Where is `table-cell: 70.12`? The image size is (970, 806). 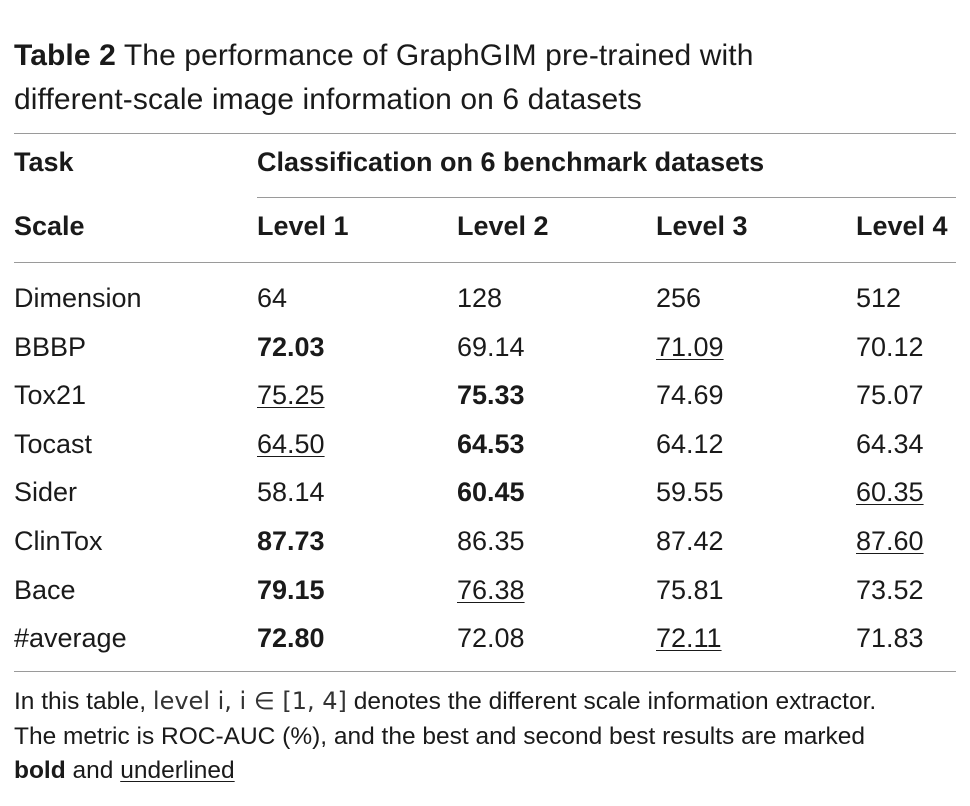
table-cell: 70.12 is located at coordinates (890, 346).